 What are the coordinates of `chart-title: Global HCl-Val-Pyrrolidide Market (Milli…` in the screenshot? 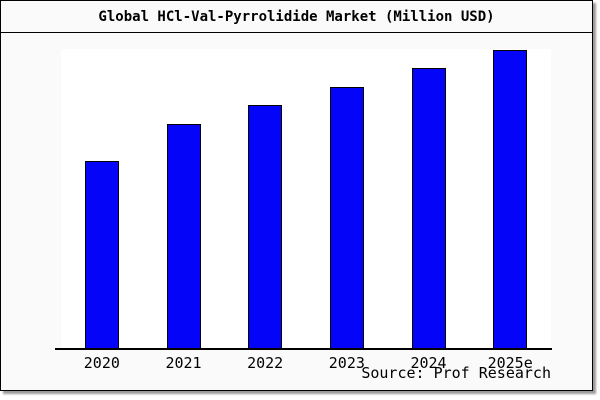 It's located at (296, 16).